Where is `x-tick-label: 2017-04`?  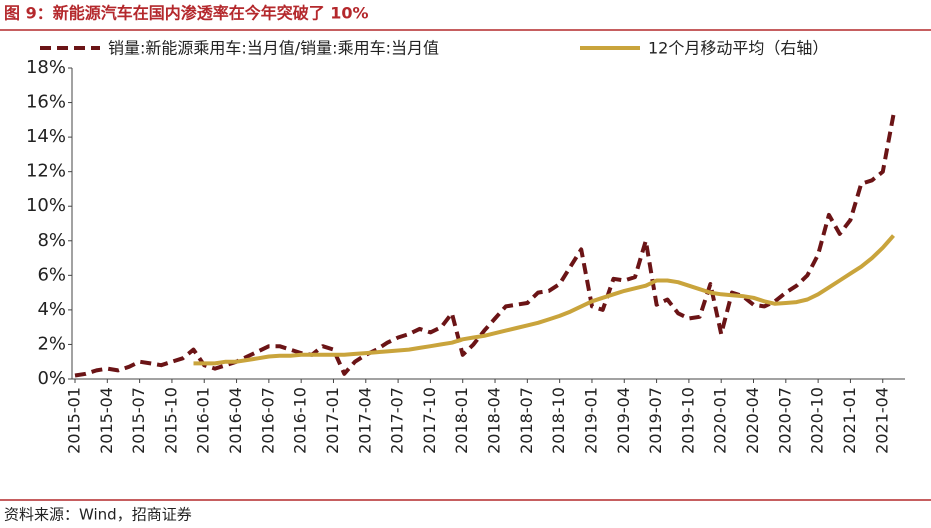
x-tick-label: 2017-04 is located at coordinates (364, 420).